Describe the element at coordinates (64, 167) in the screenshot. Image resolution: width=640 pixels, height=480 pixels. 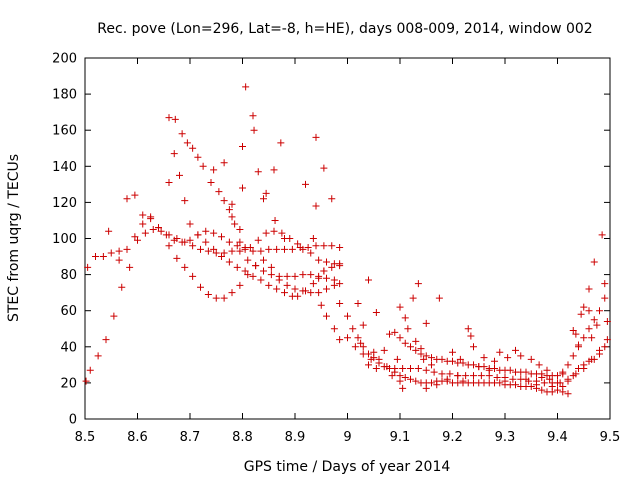
I see `y-tick-label: 140` at that location.